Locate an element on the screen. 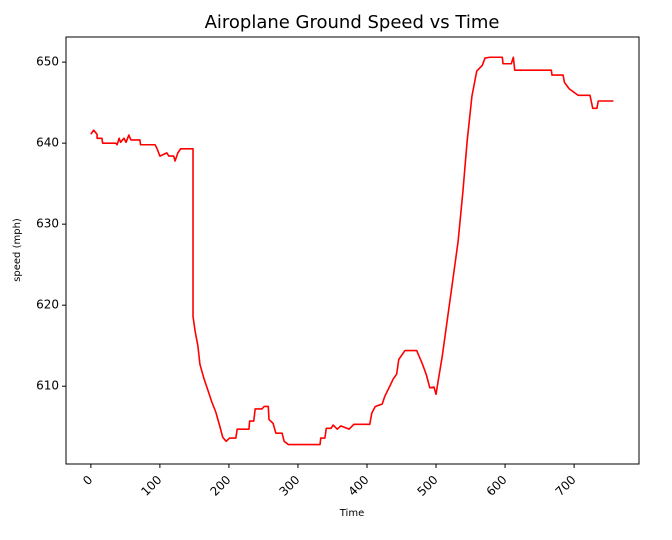 This screenshot has width=672, height=540. y-tick-label: 610 is located at coordinates (47, 386).